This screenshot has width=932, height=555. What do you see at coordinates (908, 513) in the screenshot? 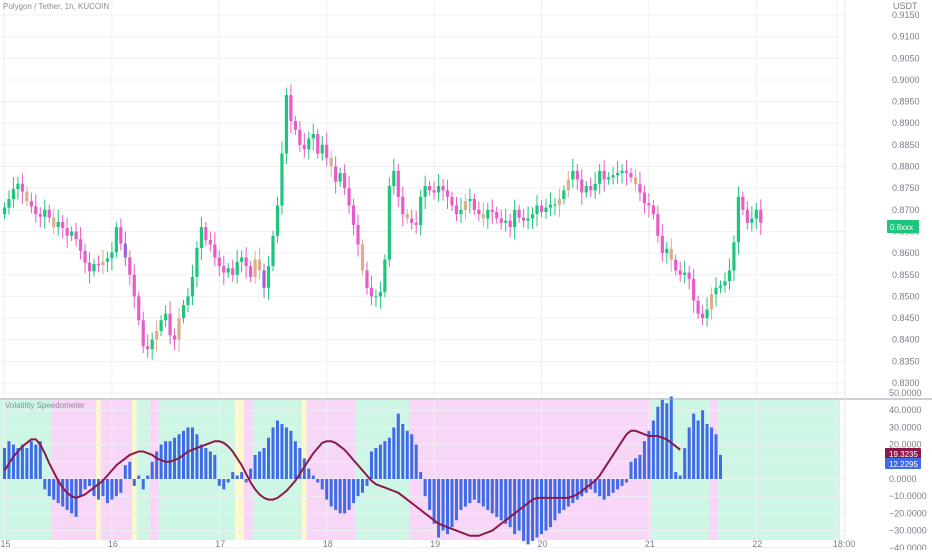
I see `indicator-tick-label: −20.0000` at bounding box center [908, 513].